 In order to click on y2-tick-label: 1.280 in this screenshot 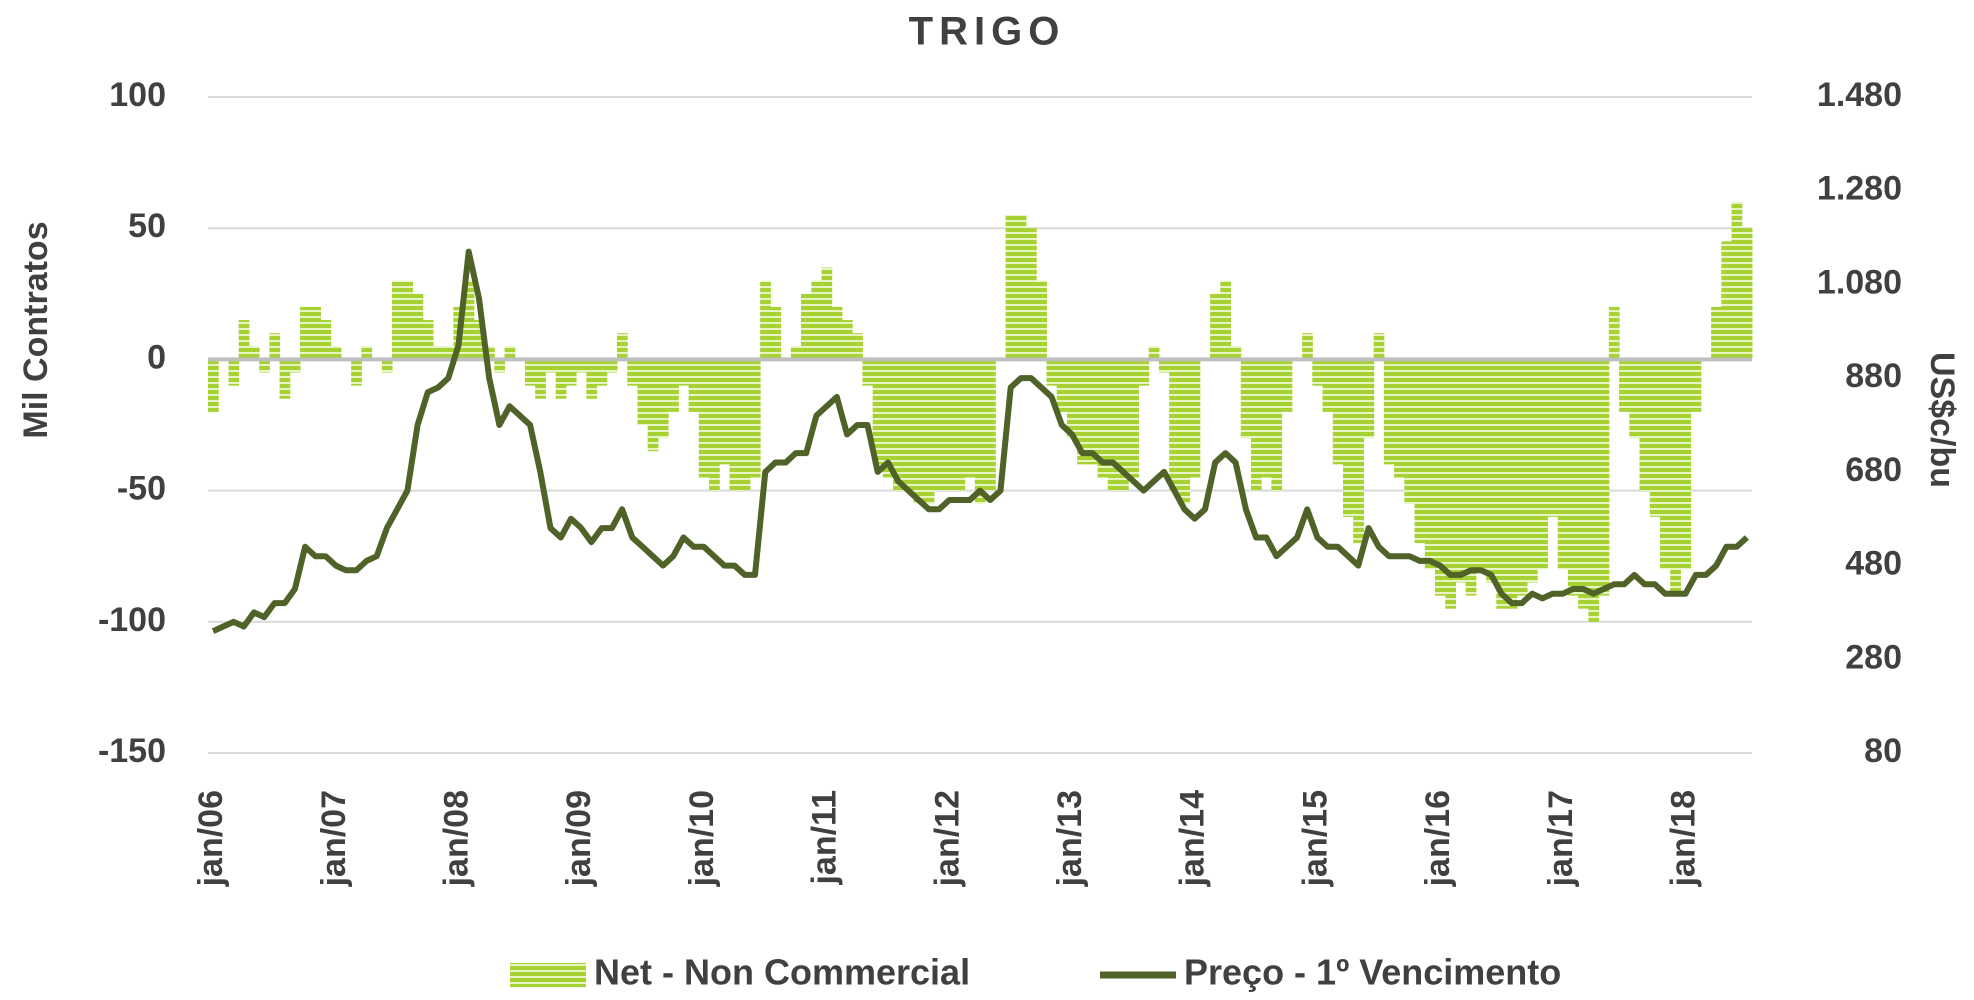, I will do `click(1859, 189)`.